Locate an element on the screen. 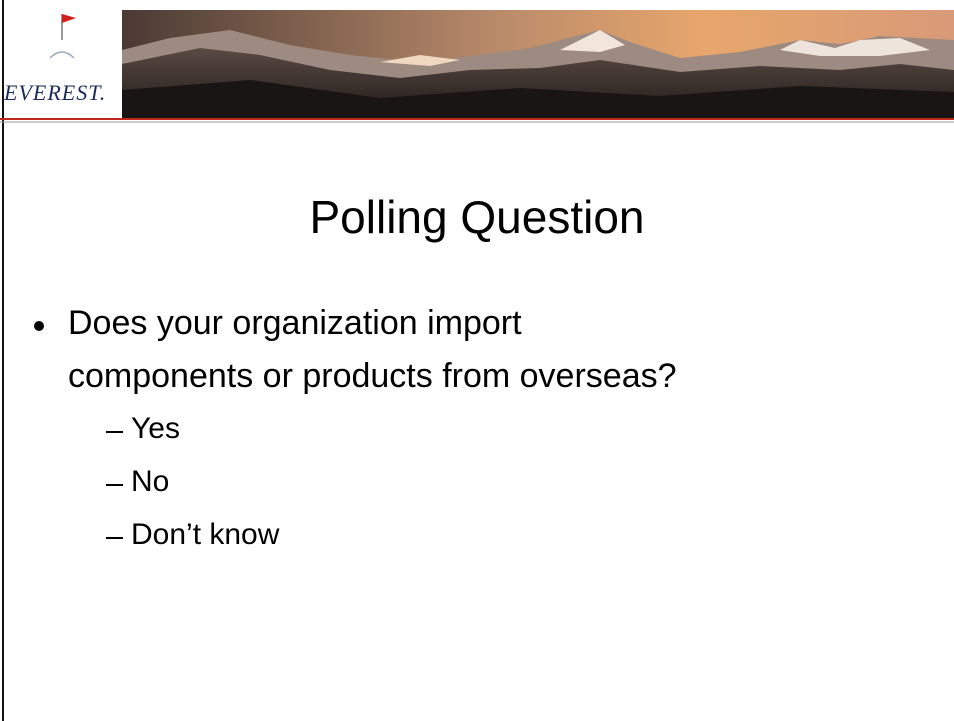  bullet-text: components or products from overseas? is located at coordinates (372, 376).